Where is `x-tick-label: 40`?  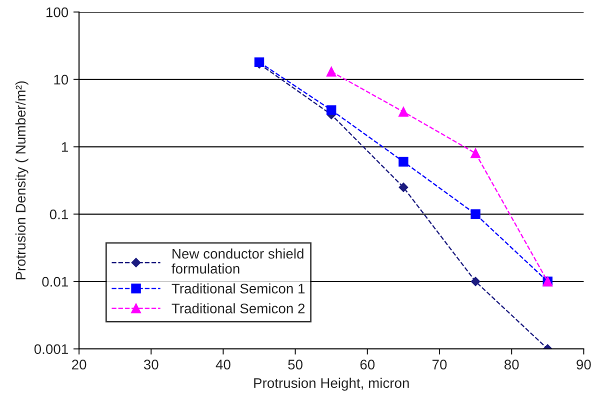 x-tick-label: 40 is located at coordinates (223, 365).